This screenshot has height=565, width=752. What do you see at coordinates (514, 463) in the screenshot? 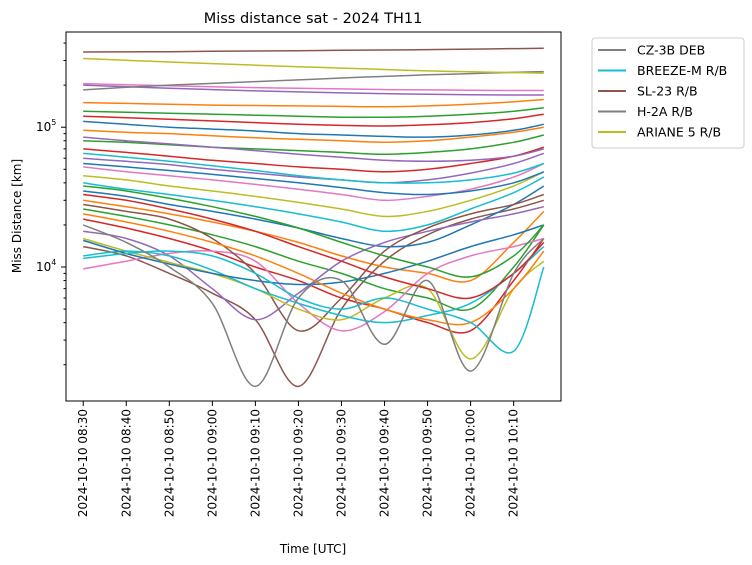
I see `x-tick-label: 2024-10-10 10:10` at bounding box center [514, 463].